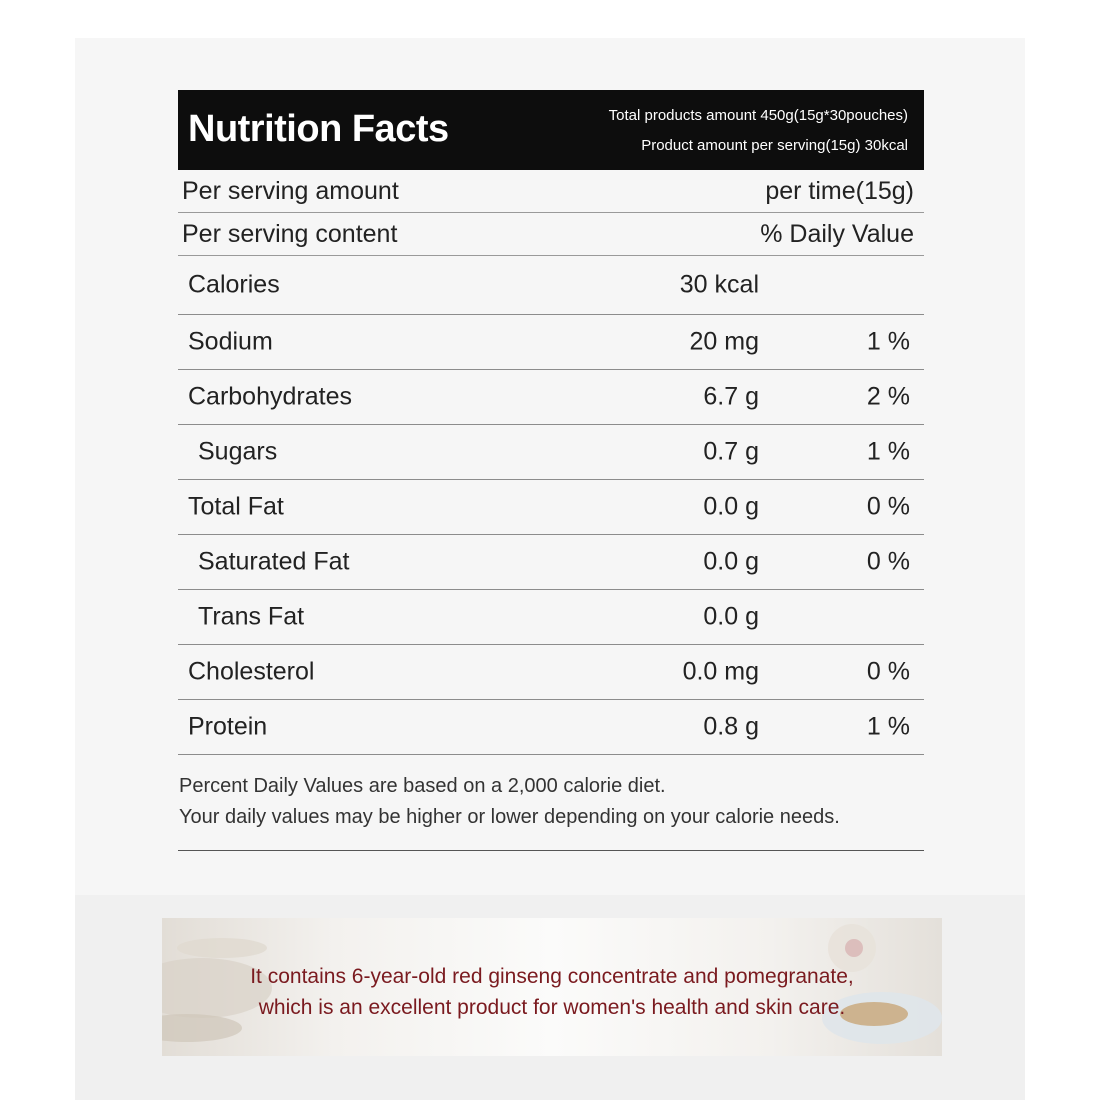 The image size is (1100, 1100). What do you see at coordinates (731, 726) in the screenshot?
I see `nutrient-amount: 0.8 g` at bounding box center [731, 726].